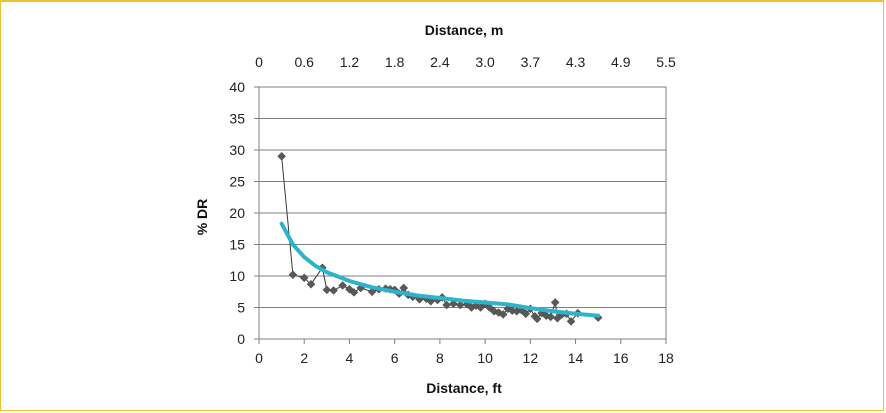 The height and width of the screenshot is (413, 886). I want to click on y-tick-label: 40, so click(237, 87).